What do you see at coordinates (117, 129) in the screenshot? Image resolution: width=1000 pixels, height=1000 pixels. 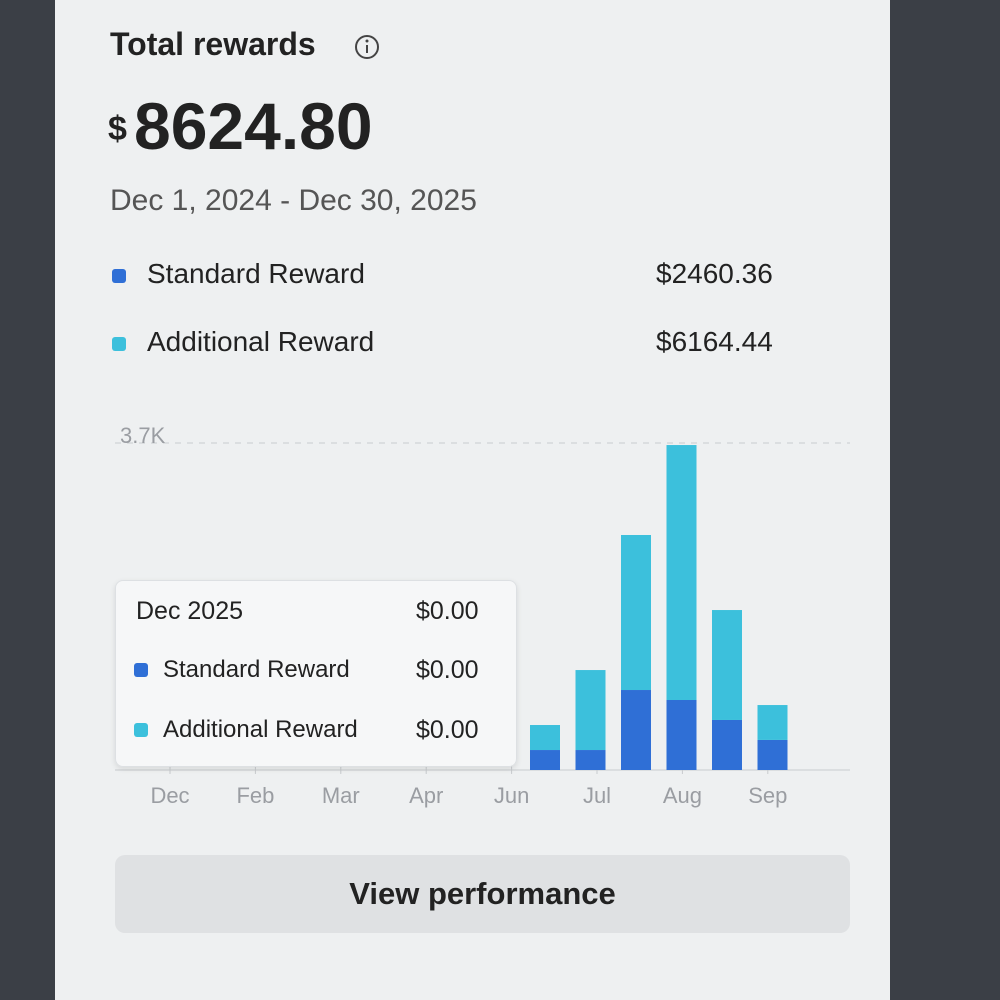 I see `currency: $` at bounding box center [117, 129].